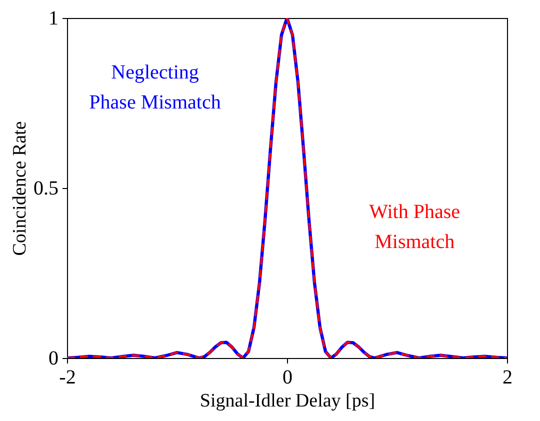  What do you see at coordinates (67, 377) in the screenshot?
I see `x-tick-label: -2` at bounding box center [67, 377].